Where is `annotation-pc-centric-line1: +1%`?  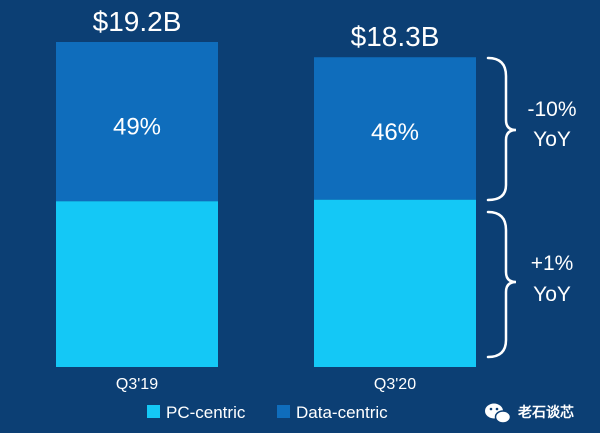 annotation-pc-centric-line1: +1% is located at coordinates (552, 263).